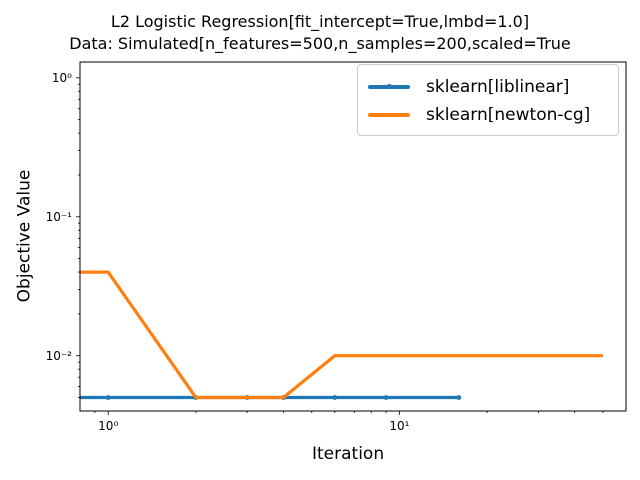 The width and height of the screenshot is (640, 480). Describe the element at coordinates (399, 426) in the screenshot. I see `x-tick-label: 10¹` at that location.